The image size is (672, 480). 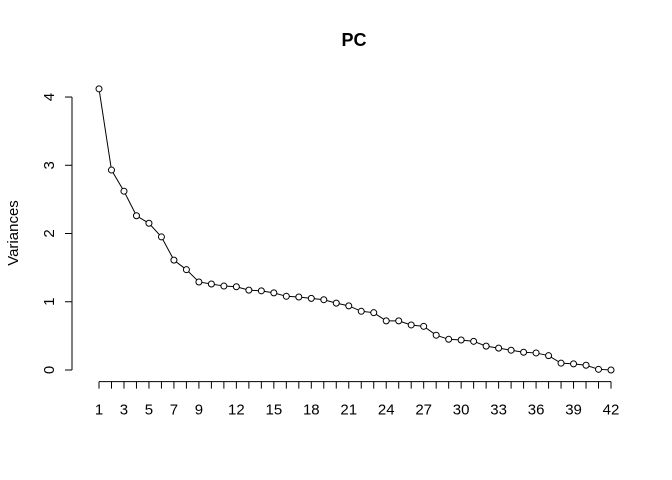 What do you see at coordinates (273, 410) in the screenshot?
I see `x-tick-label: 15` at bounding box center [273, 410].